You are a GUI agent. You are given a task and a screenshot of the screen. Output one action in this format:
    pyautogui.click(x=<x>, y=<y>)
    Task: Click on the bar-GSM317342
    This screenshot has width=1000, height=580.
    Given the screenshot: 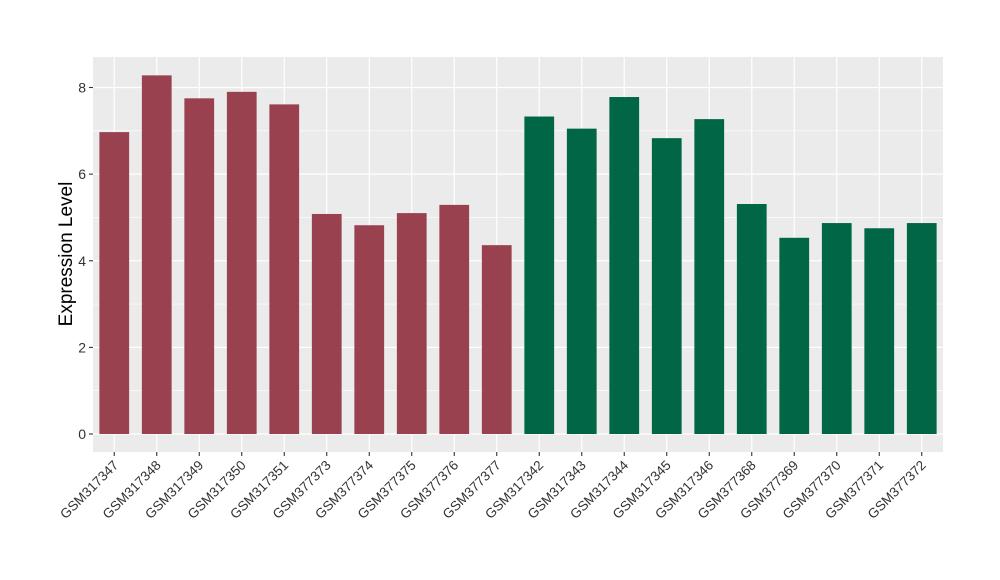 What is the action you would take?
    pyautogui.click(x=539, y=275)
    